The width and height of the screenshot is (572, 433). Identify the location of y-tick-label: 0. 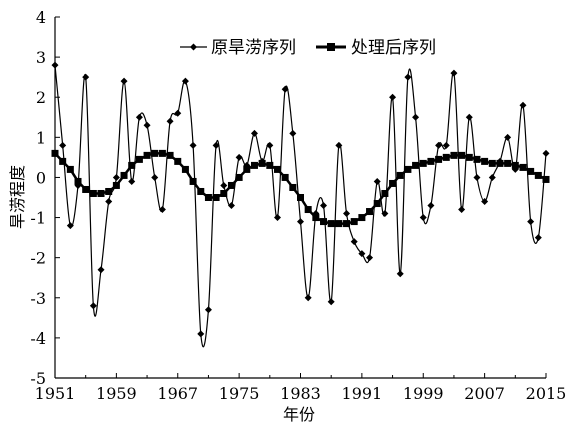
(41, 177).